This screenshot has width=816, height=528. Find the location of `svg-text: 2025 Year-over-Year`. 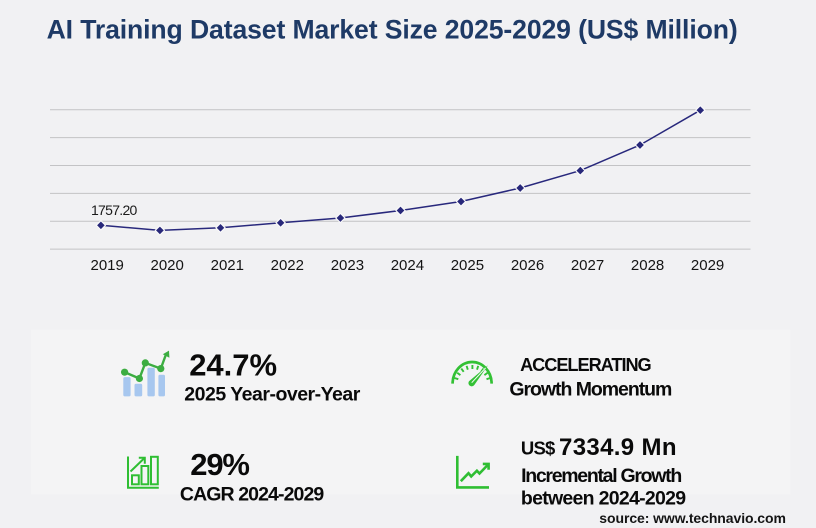

svg-text: 2025 Year-over-Year is located at coordinates (272, 395).